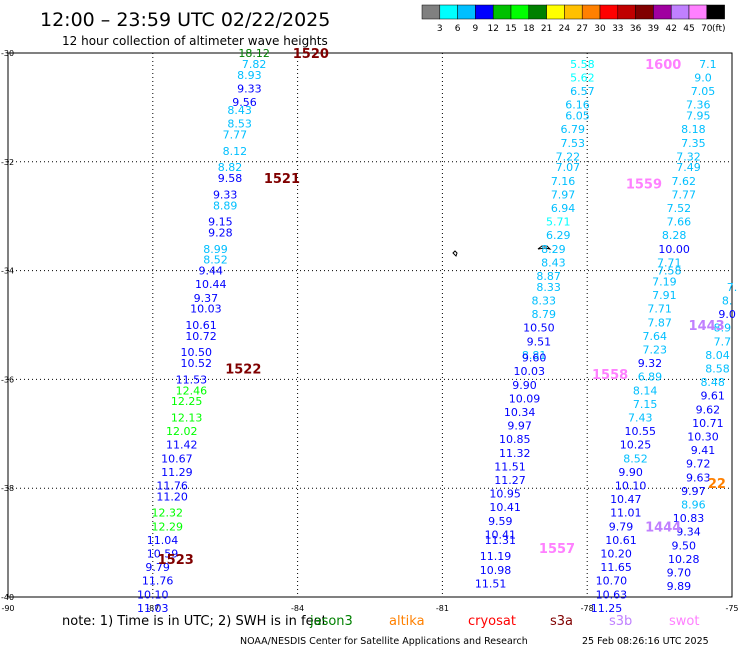  What do you see at coordinates (727, 301) in the screenshot?
I see `wave-height-point: 8.` at bounding box center [727, 301].